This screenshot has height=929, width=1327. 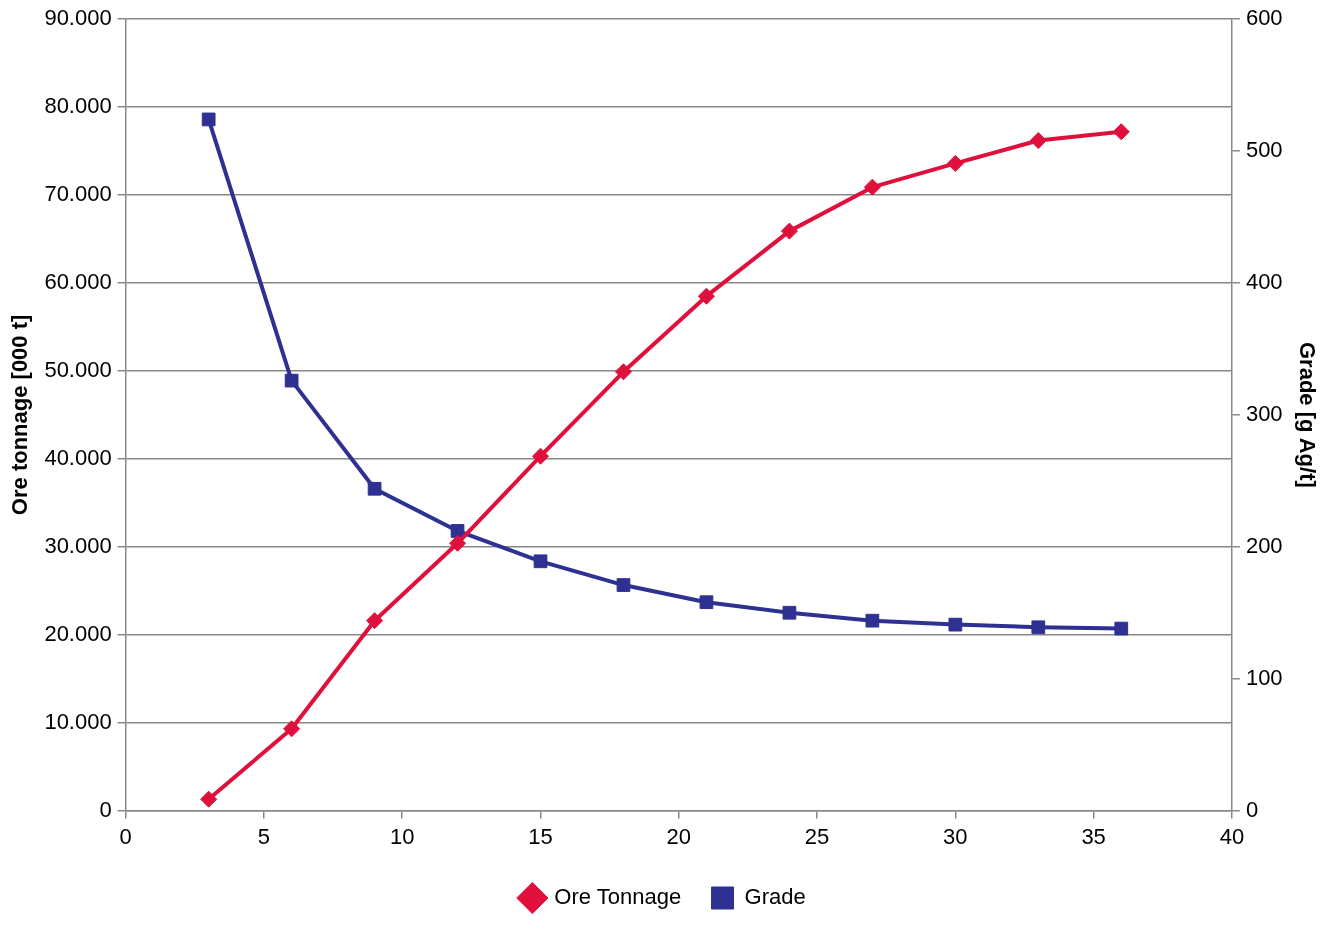 I want to click on x-tick-label: 35, so click(x=1093, y=836).